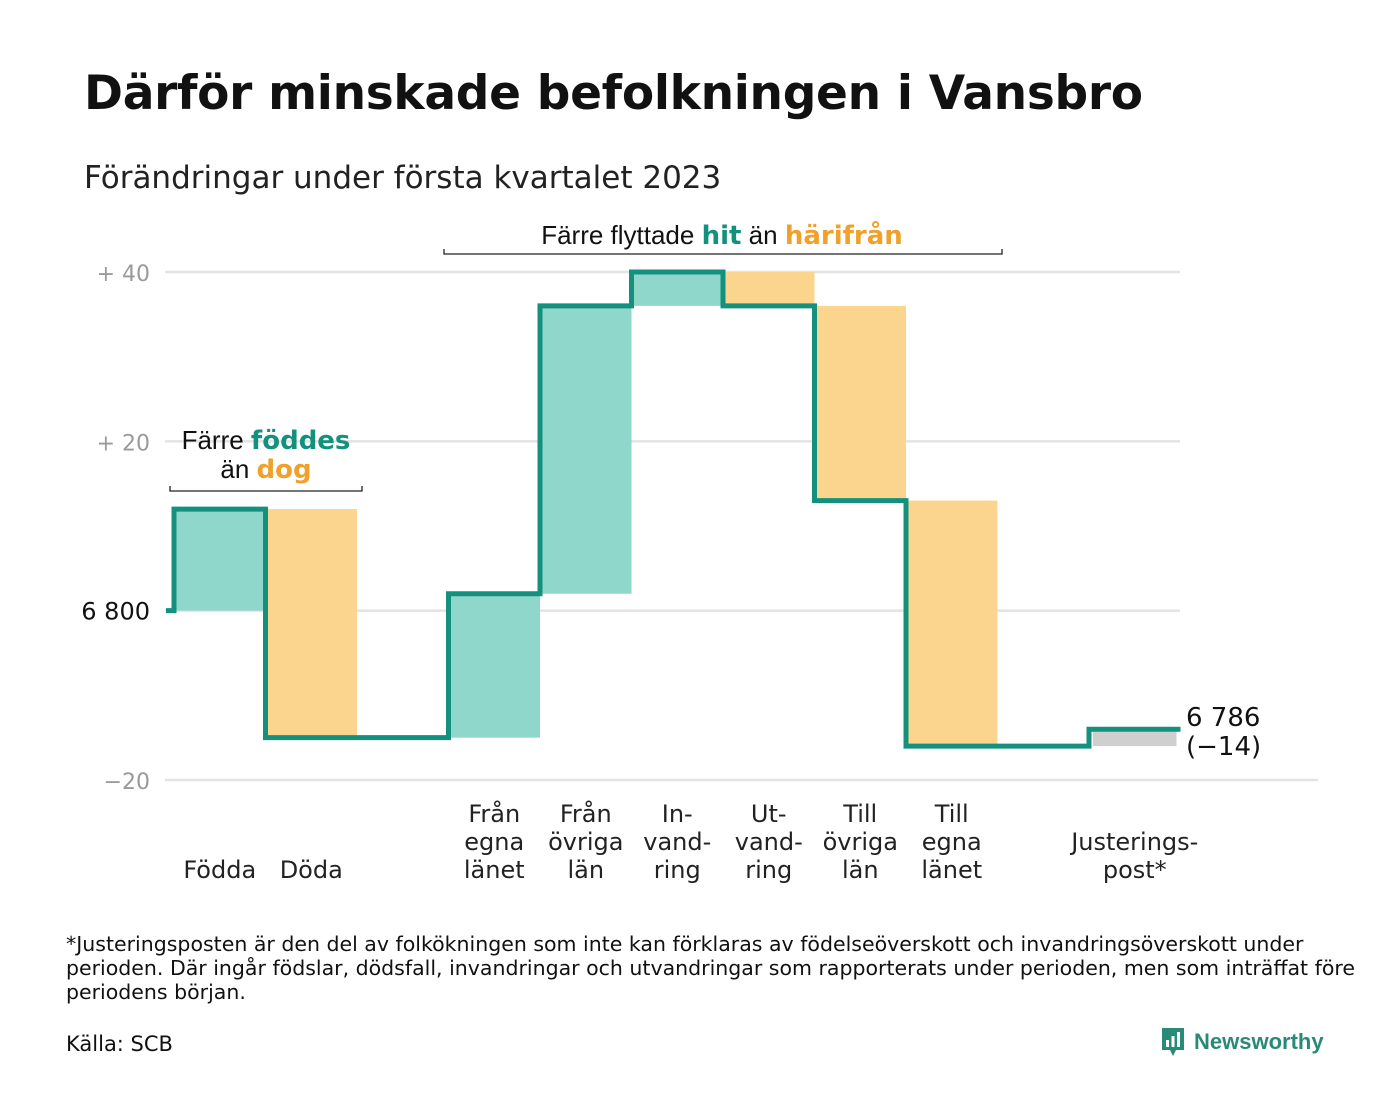 This screenshot has height=1120, width=1400. I want to click on page-title: Därför minskade befolkningen i Vansbro, so click(613, 93).